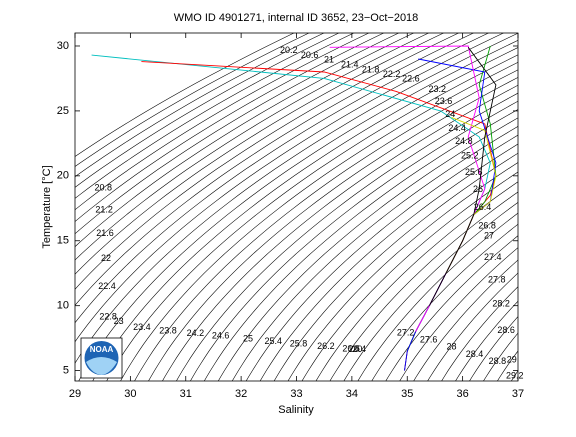  I want to click on y-tick-label: 30, so click(63, 46).